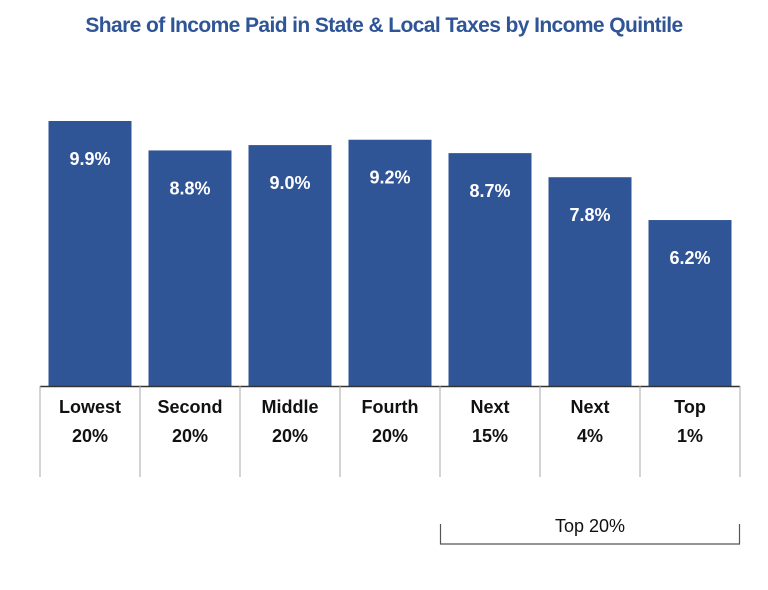 Image resolution: width=768 pixels, height=590 pixels. I want to click on value-label-5: 7.8%, so click(589, 215).